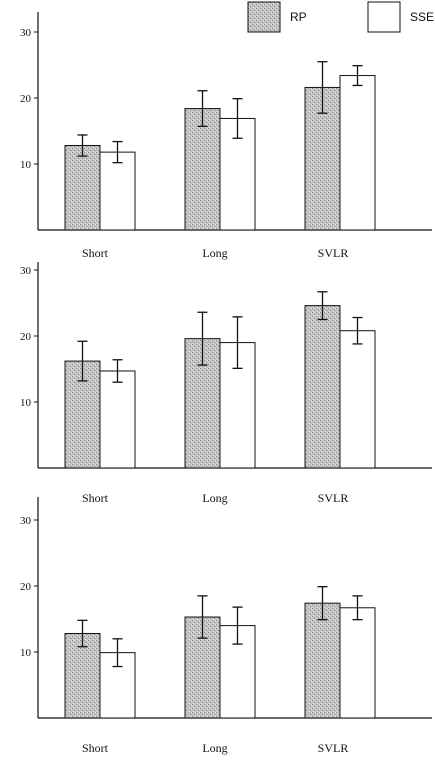 The width and height of the screenshot is (435, 760). I want to click on legend: RP SSE, so click(340, 17).